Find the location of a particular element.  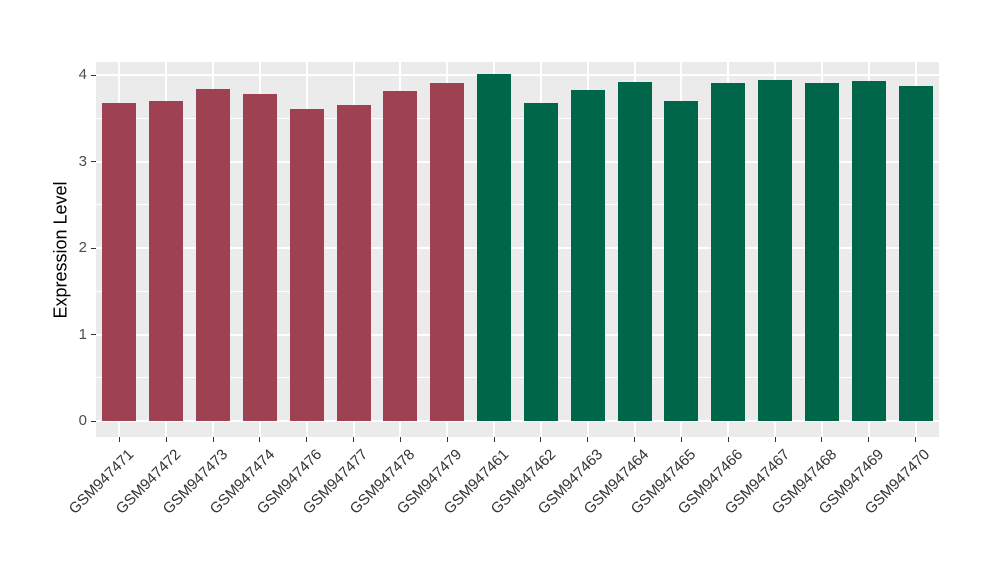

bar-GSM947473 is located at coordinates (213, 254).